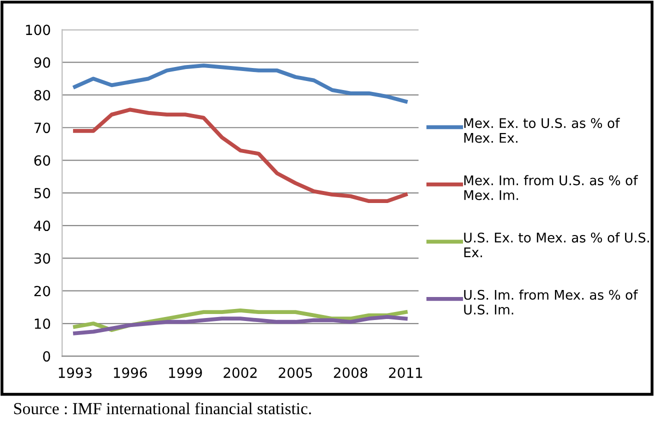 This screenshot has height=424, width=654. Describe the element at coordinates (42, 258) in the screenshot. I see `y-tick-label: 30` at that location.